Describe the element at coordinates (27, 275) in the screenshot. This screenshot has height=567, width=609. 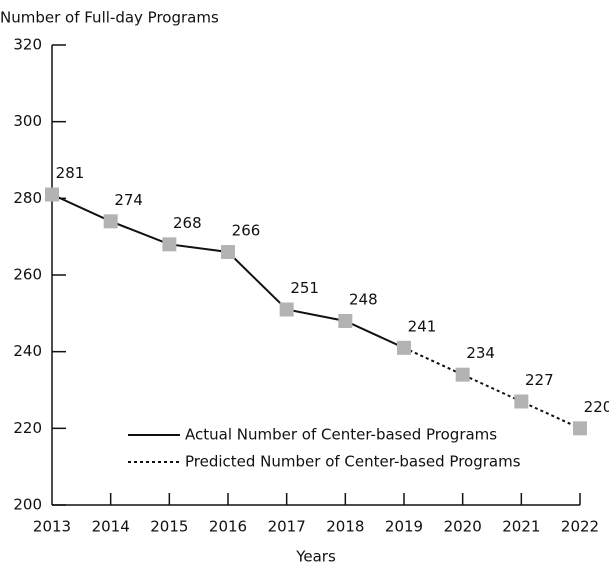
I see `y-tick-label: 260` at that location.